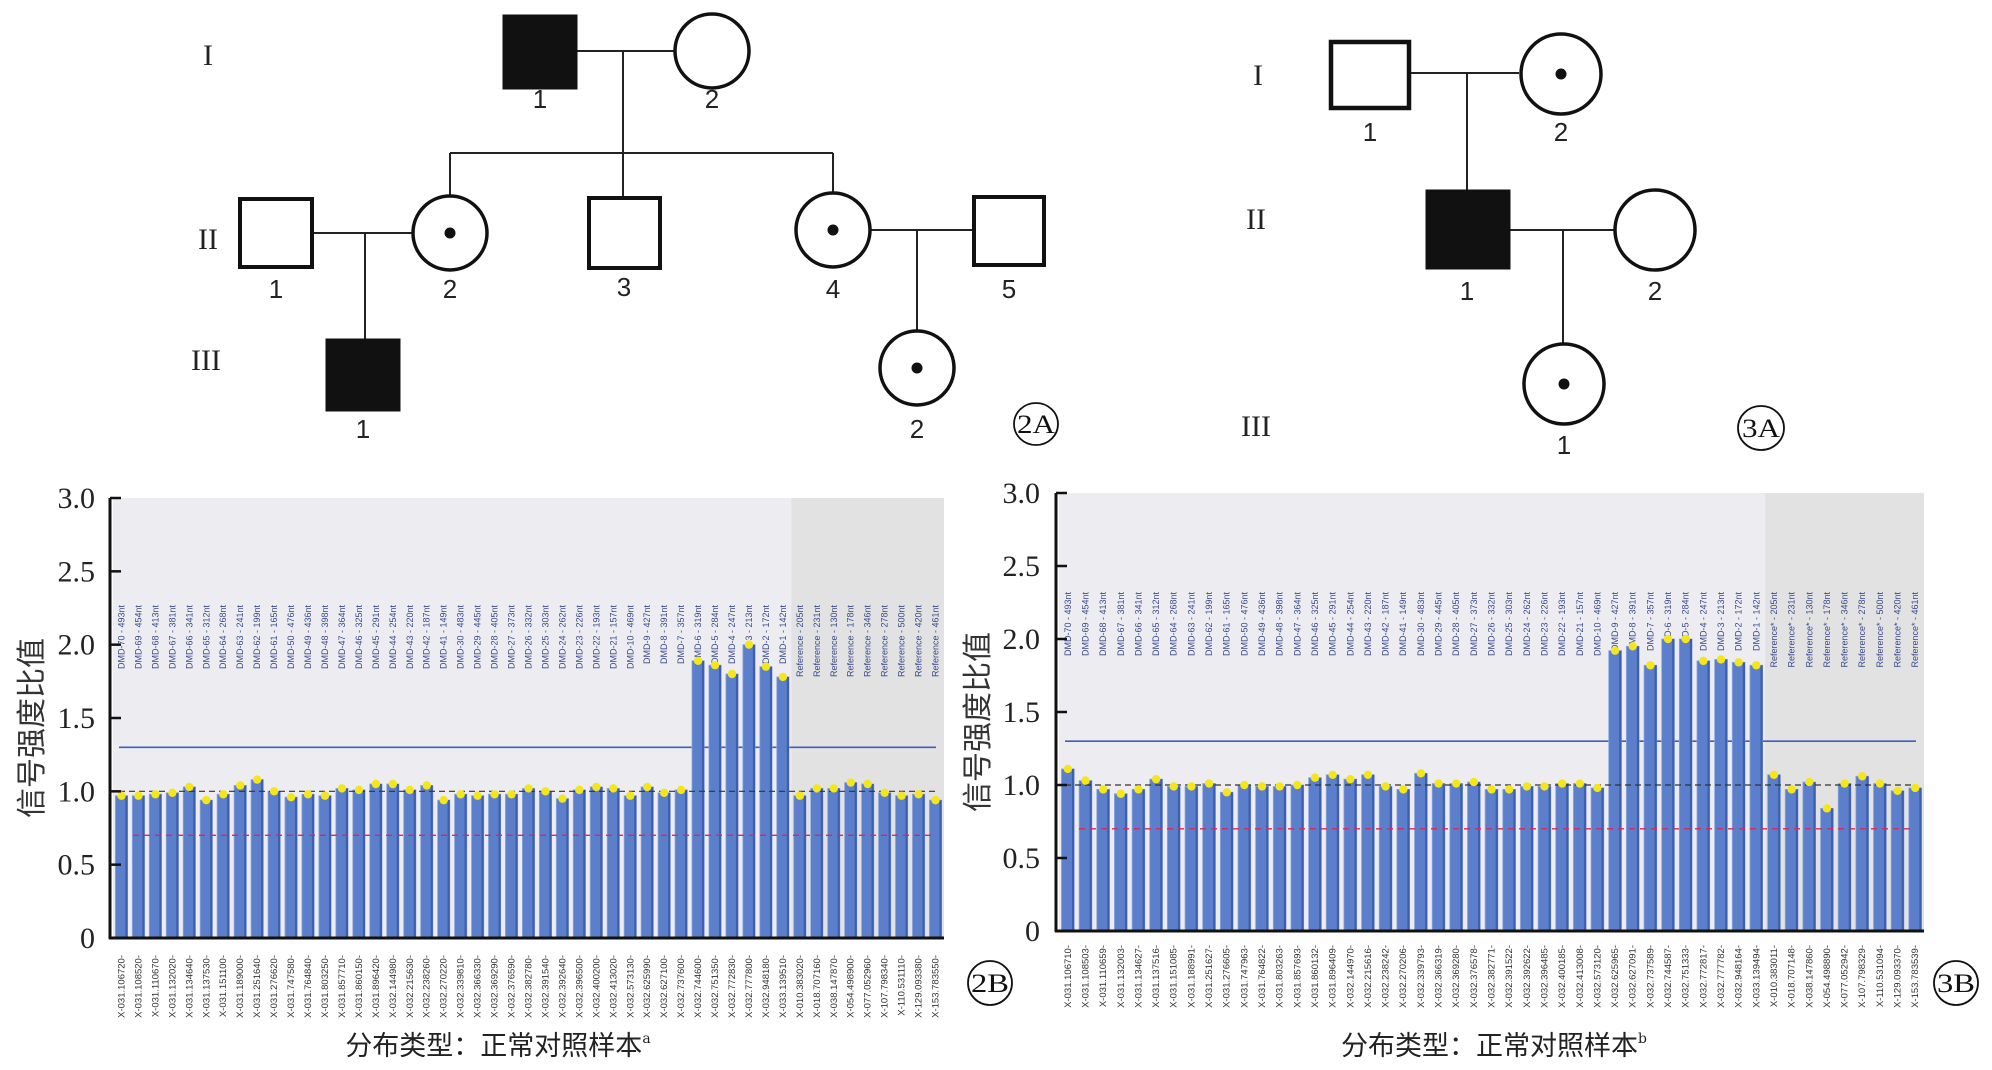  What do you see at coordinates (363, 429) in the screenshot?
I see `id-label-iii-1: 1` at bounding box center [363, 429].